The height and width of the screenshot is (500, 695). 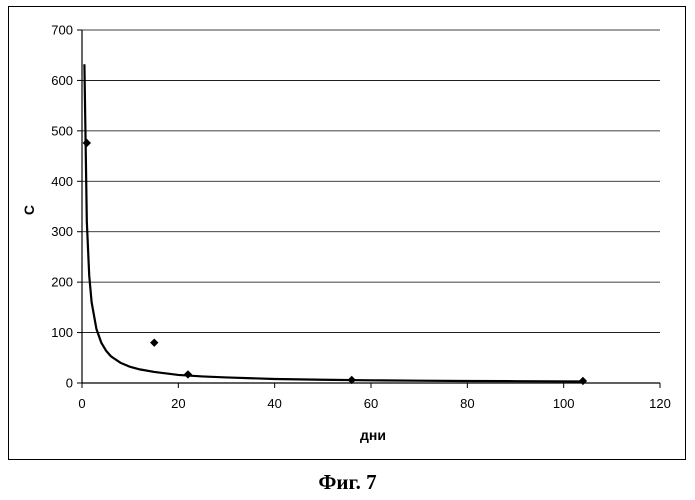 What do you see at coordinates (62, 130) in the screenshot?
I see `y-tick-label-5: 500` at bounding box center [62, 130].